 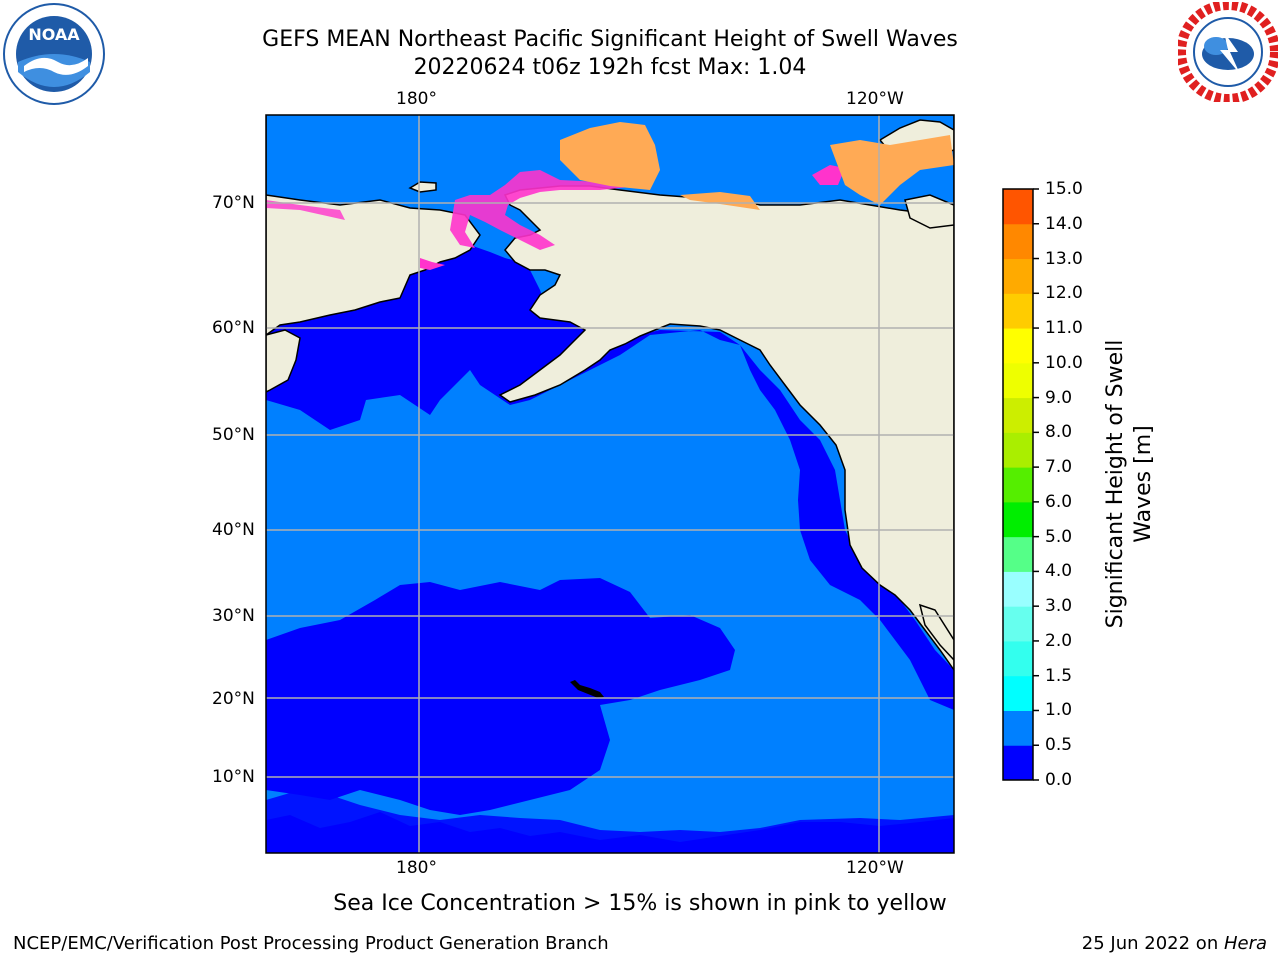 What do you see at coordinates (1059, 501) in the screenshot?
I see `colorbar-tick-label: 6.0` at bounding box center [1059, 501].